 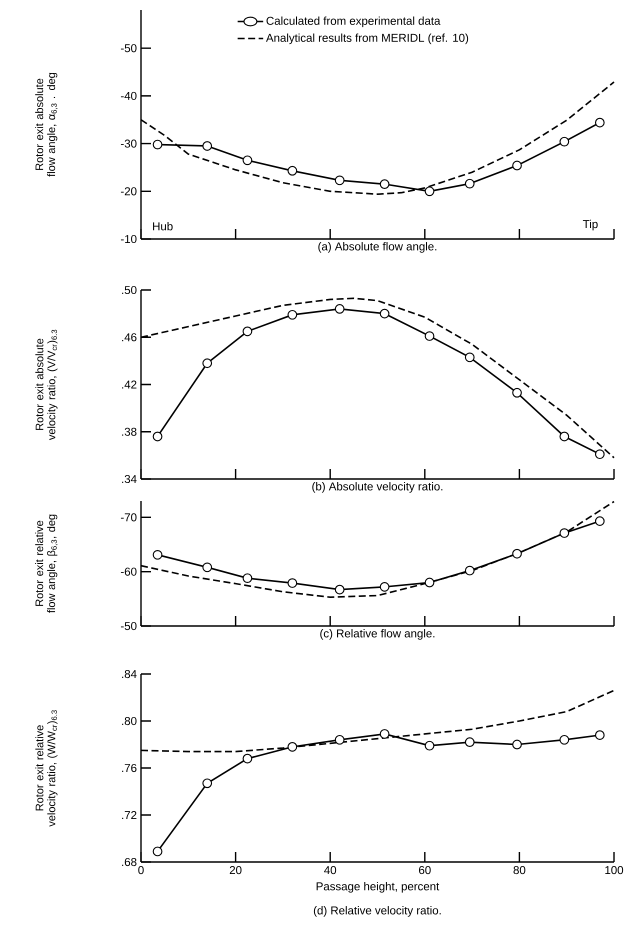 I want to click on text: (d) Relative velocity ratio., so click(x=377, y=911).